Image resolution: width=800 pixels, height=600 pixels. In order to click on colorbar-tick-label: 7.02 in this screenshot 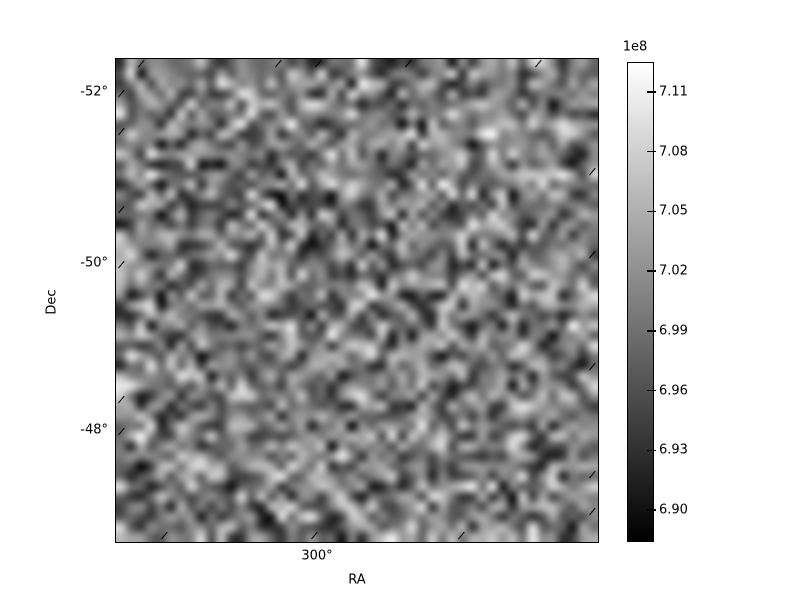, I will do `click(673, 271)`.